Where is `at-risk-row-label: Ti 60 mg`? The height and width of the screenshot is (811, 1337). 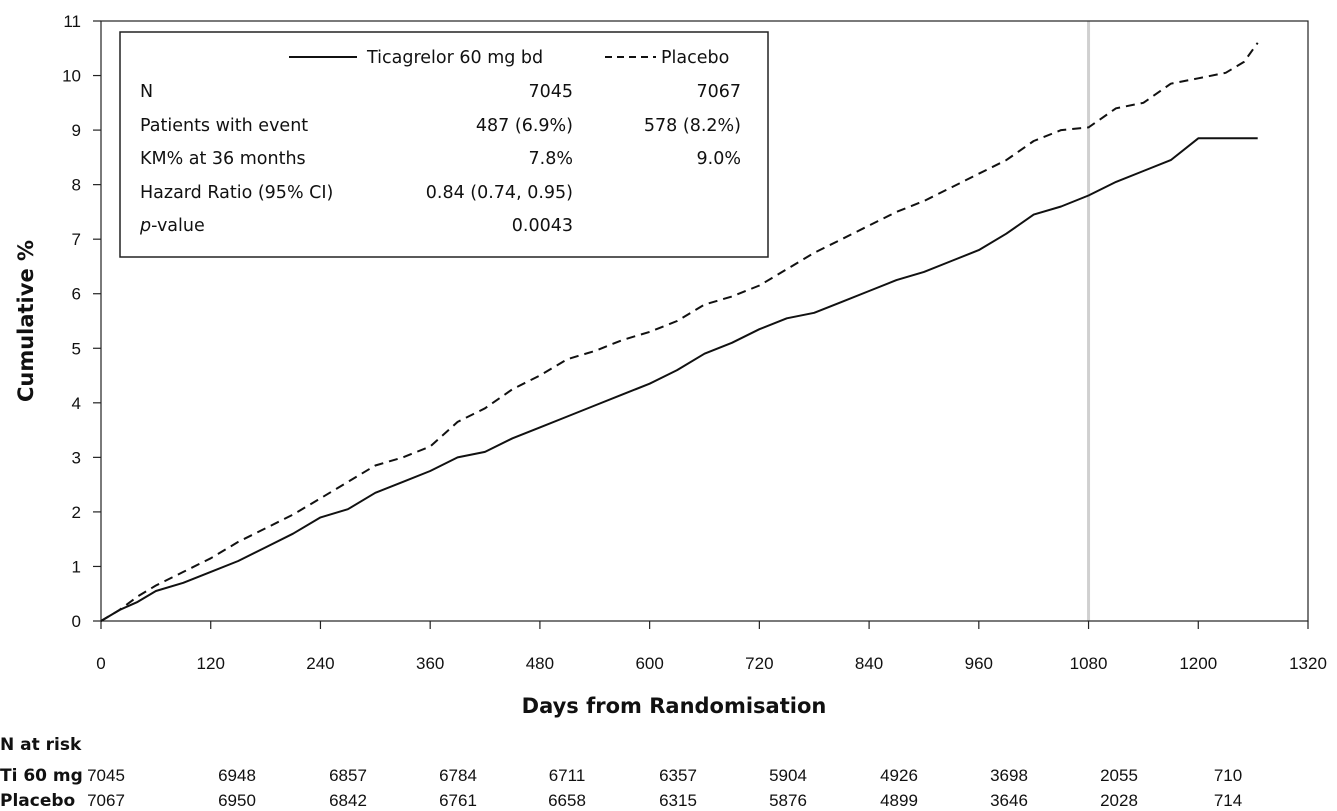
at-risk-row-label: Ti 60 mg is located at coordinates (41, 776).